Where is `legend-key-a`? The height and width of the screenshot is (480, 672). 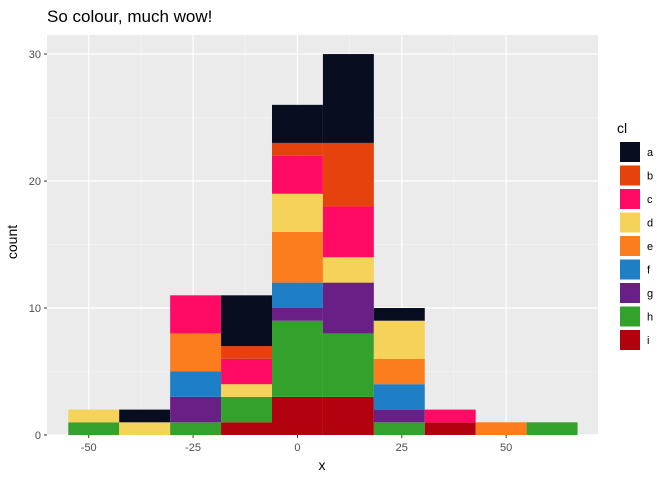
legend-key-a is located at coordinates (630, 152).